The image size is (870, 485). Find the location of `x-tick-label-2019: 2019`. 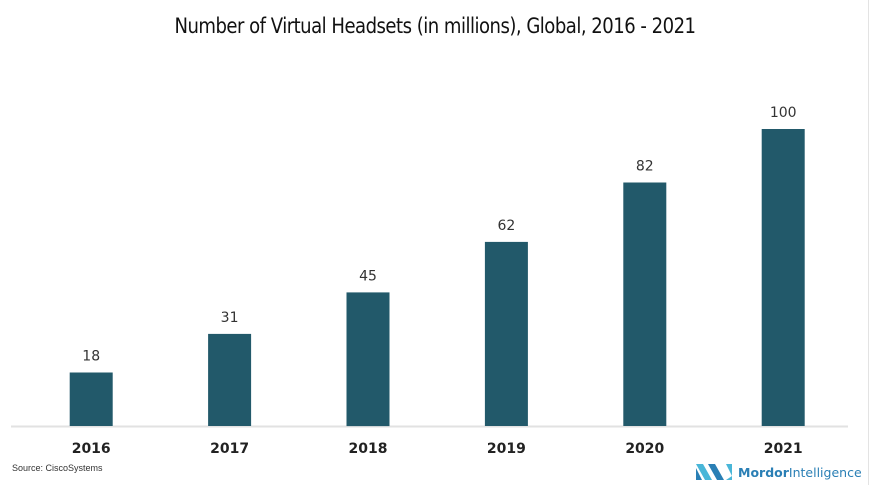

x-tick-label-2019: 2019 is located at coordinates (506, 449).